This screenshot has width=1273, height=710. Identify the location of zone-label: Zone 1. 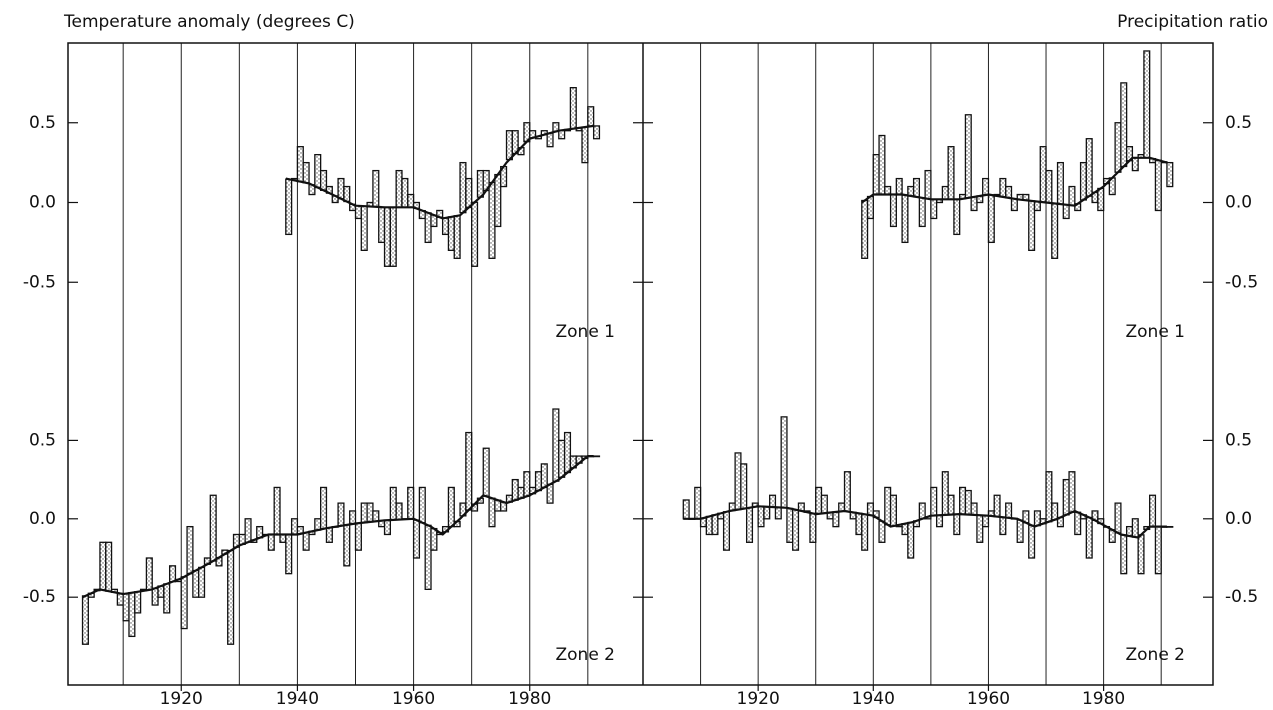
(1156, 332).